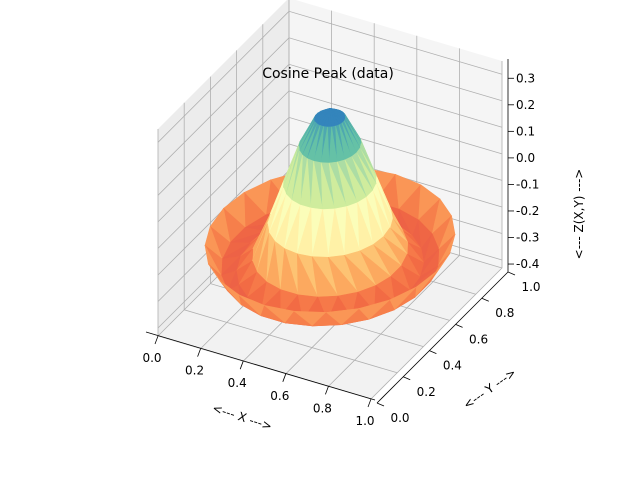 Image resolution: width=640 pixels, height=480 pixels. What do you see at coordinates (194, 371) in the screenshot?
I see `x-tick-label: 0.2` at bounding box center [194, 371].